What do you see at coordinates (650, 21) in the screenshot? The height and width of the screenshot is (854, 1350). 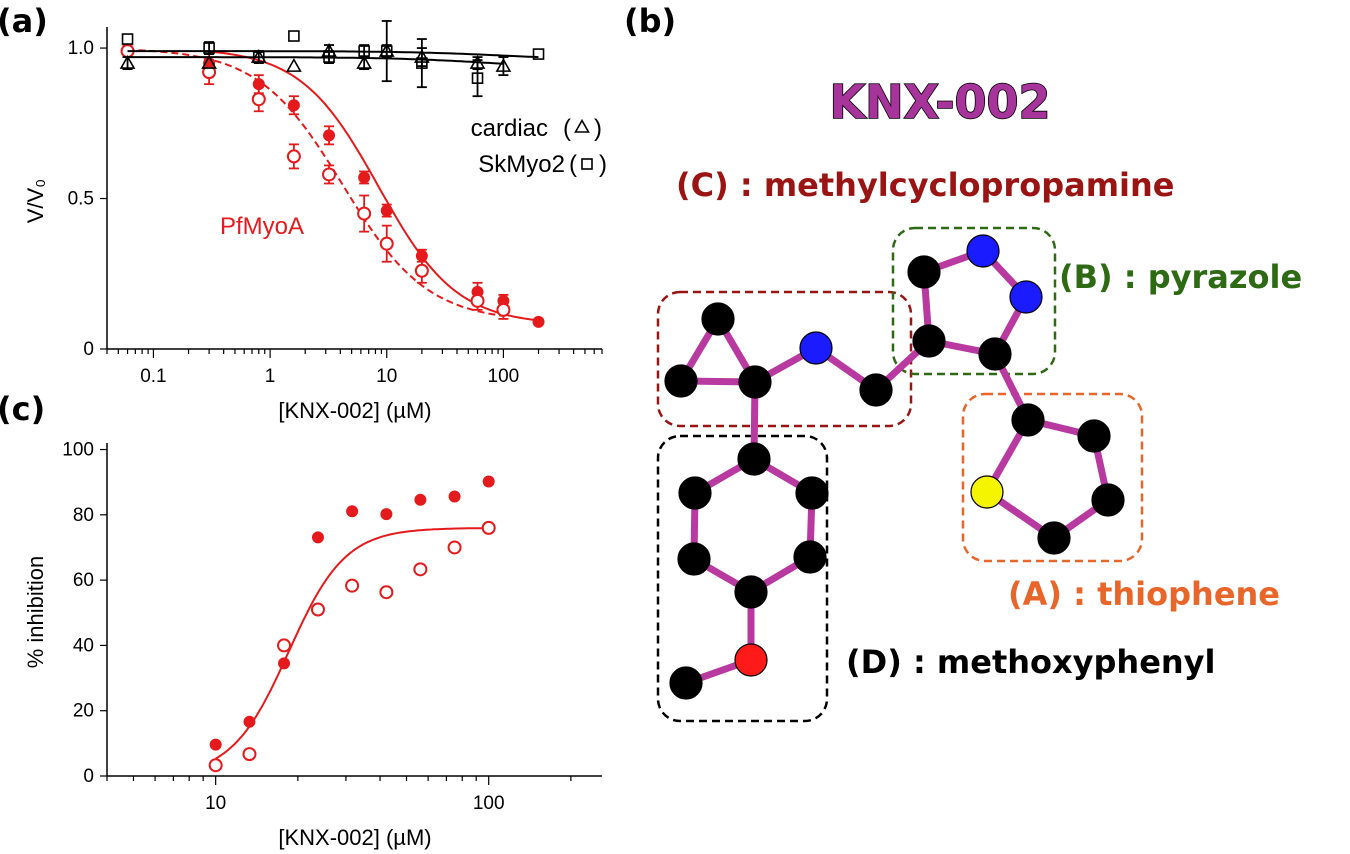 I see `panel-letter-b: (b)` at bounding box center [650, 21].